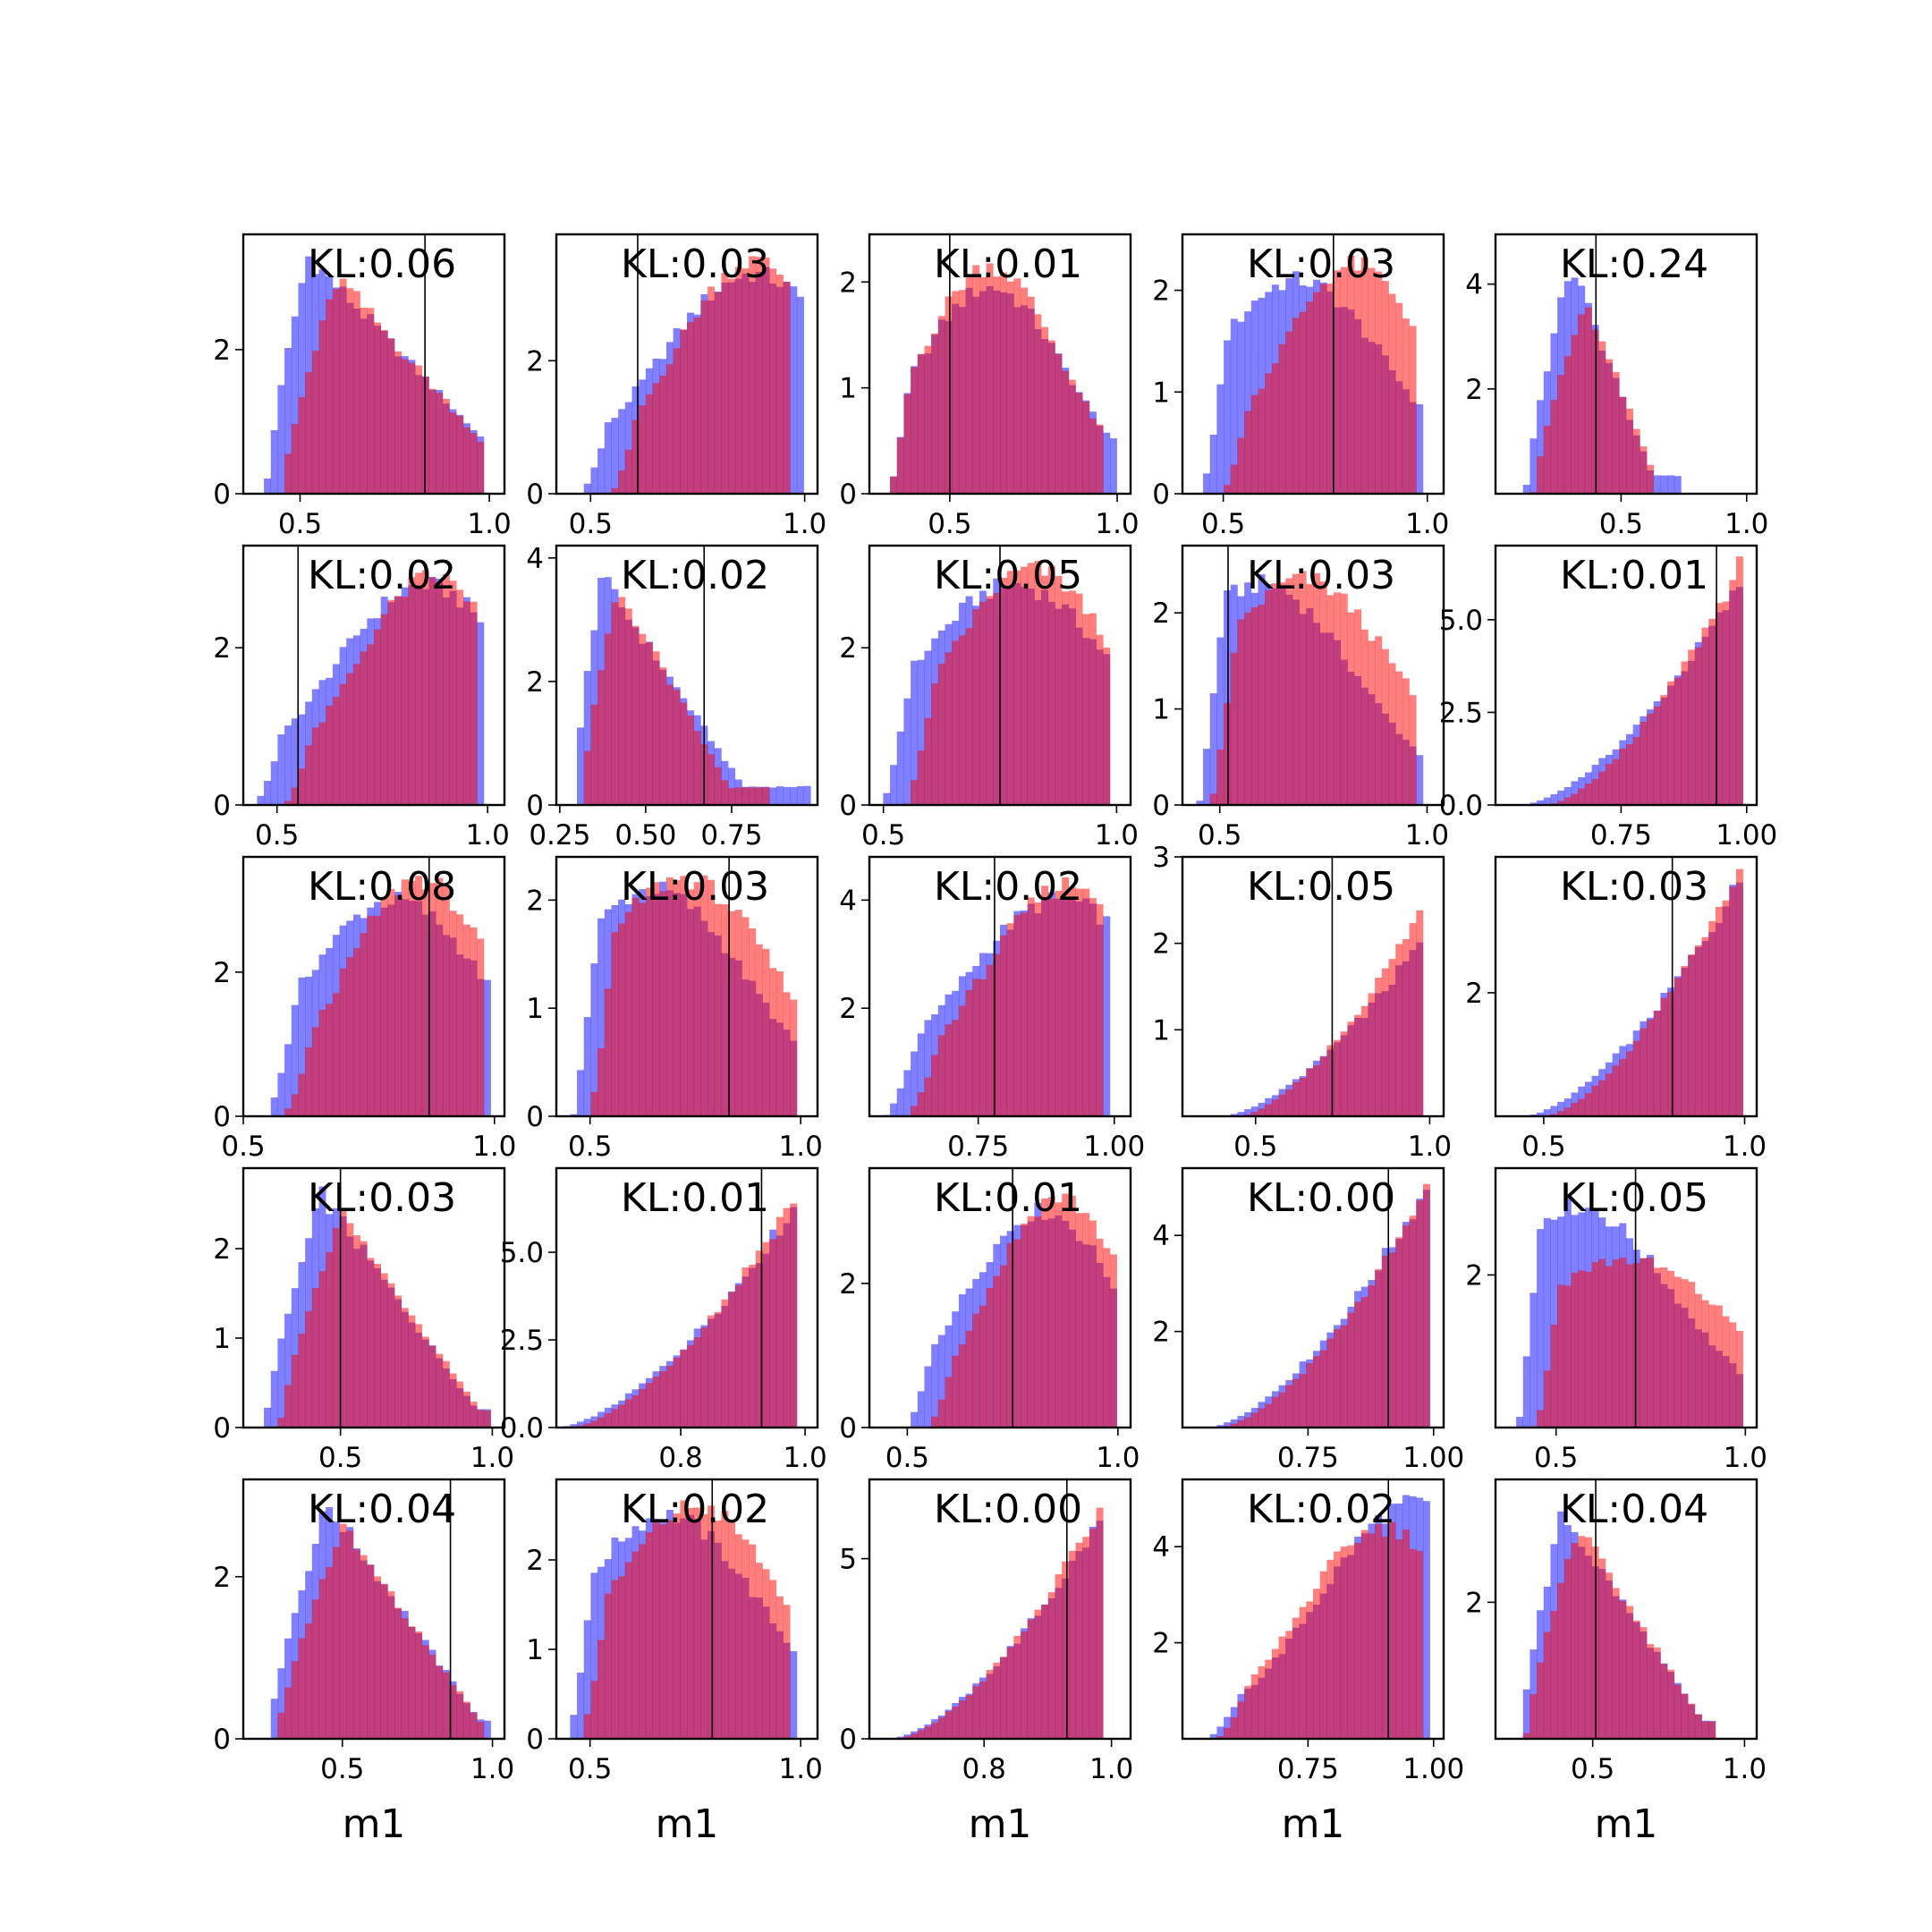  Describe the element at coordinates (361, 698) in the screenshot. I see `subplot-1-0: 0.5 1.0 0 2 KL:0.02` at that location.